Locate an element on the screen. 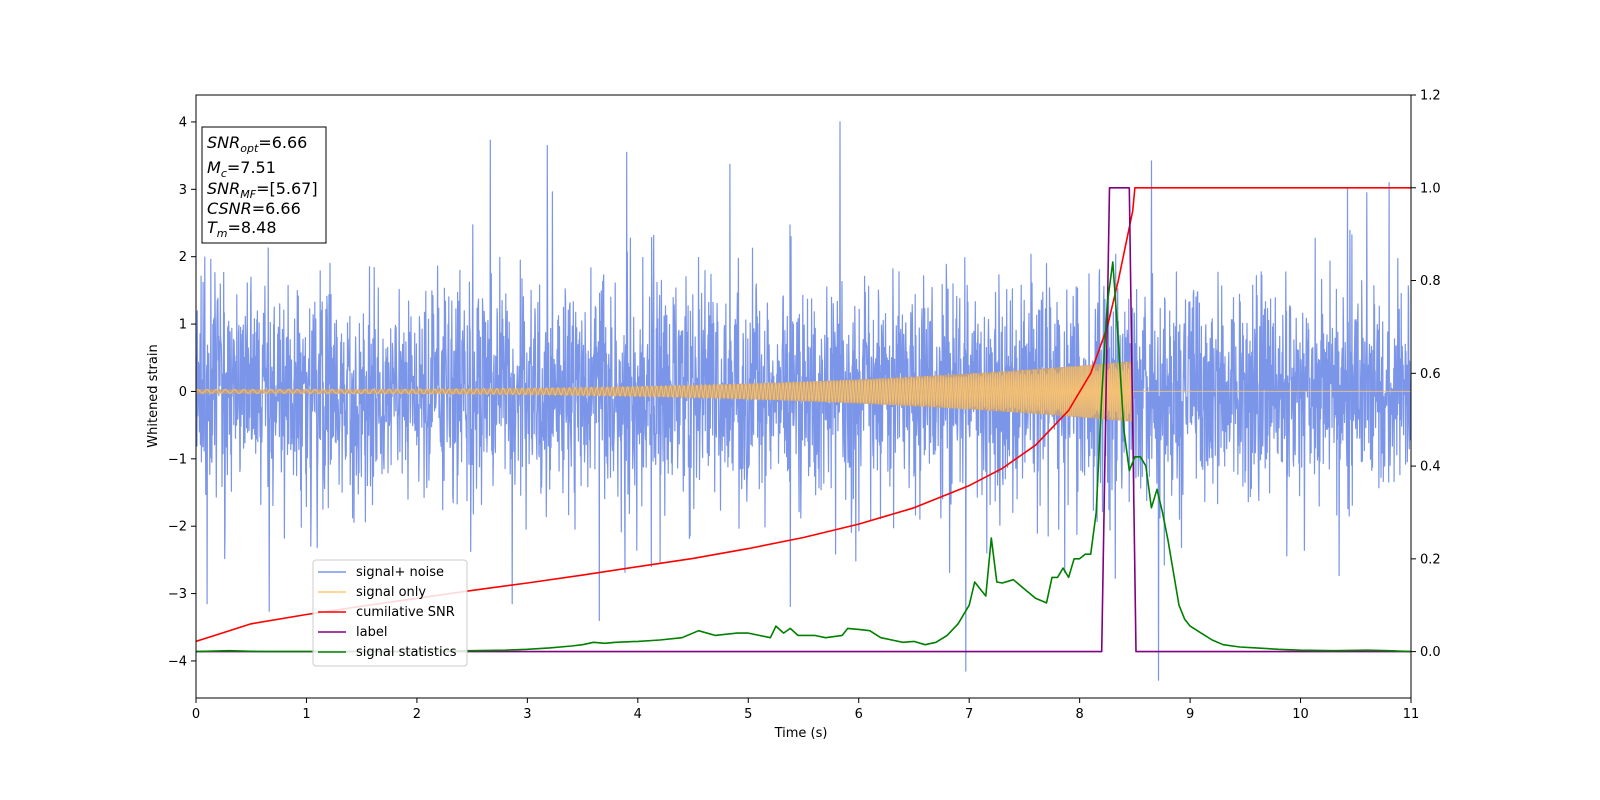 The width and height of the screenshot is (1600, 800). info-tm: Tm=8.48 is located at coordinates (242, 229).